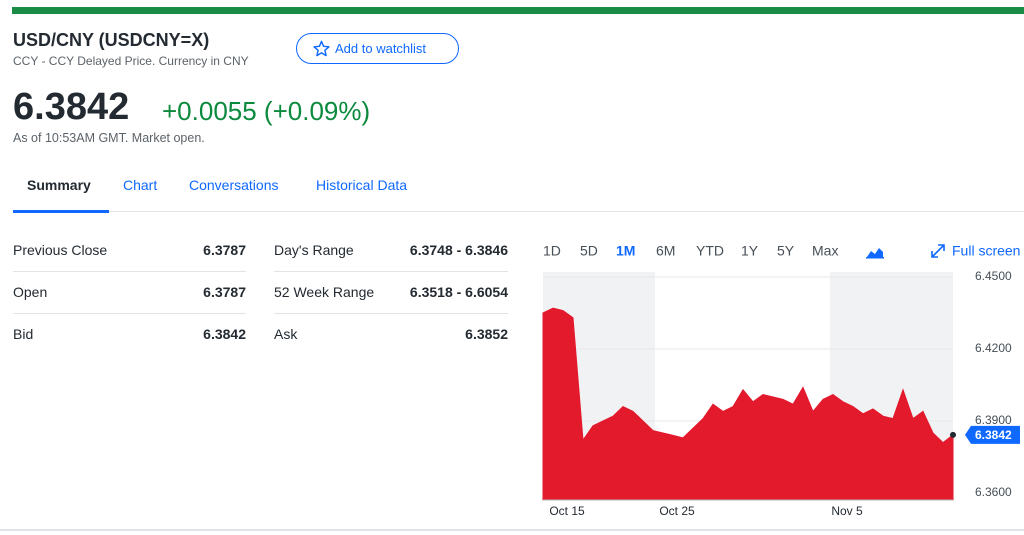 This screenshot has height=535, width=1024. What do you see at coordinates (625, 251) in the screenshot?
I see `range-button: 1M` at bounding box center [625, 251].